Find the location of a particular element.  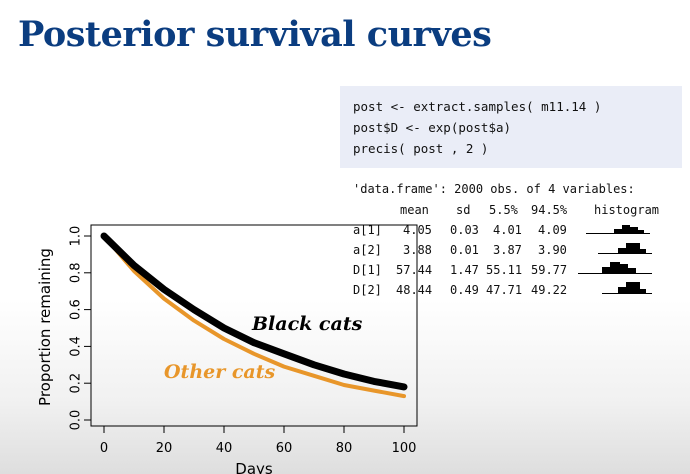

column-header-mean: mean is located at coordinates (414, 210).